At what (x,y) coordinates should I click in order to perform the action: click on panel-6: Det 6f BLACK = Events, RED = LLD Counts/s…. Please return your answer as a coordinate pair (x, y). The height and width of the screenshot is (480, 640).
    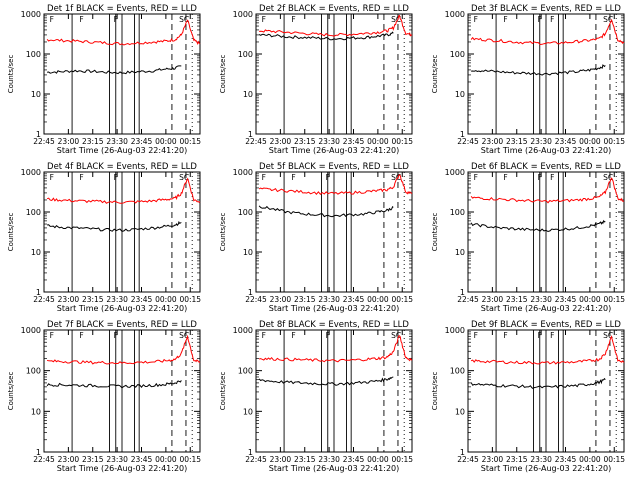
    Looking at the image, I should click on (528, 237).